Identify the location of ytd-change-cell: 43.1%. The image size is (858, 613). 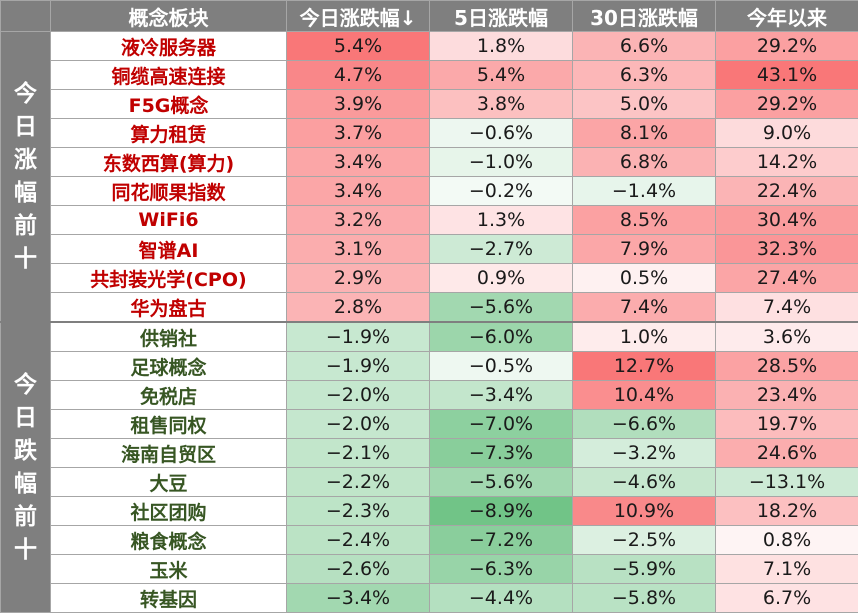
(787, 75).